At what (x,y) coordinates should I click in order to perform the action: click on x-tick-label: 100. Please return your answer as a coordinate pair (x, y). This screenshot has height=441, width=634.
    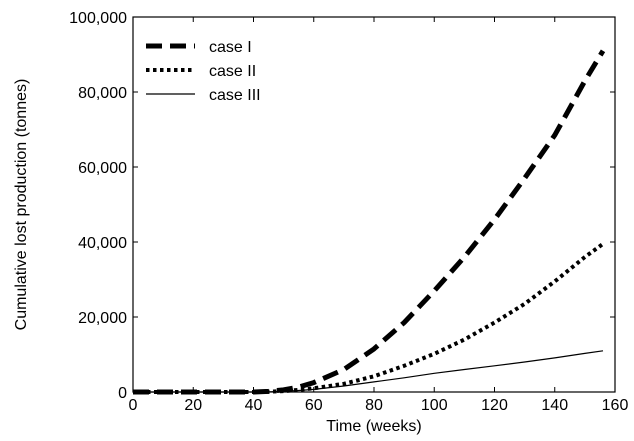
    Looking at the image, I should click on (434, 405).